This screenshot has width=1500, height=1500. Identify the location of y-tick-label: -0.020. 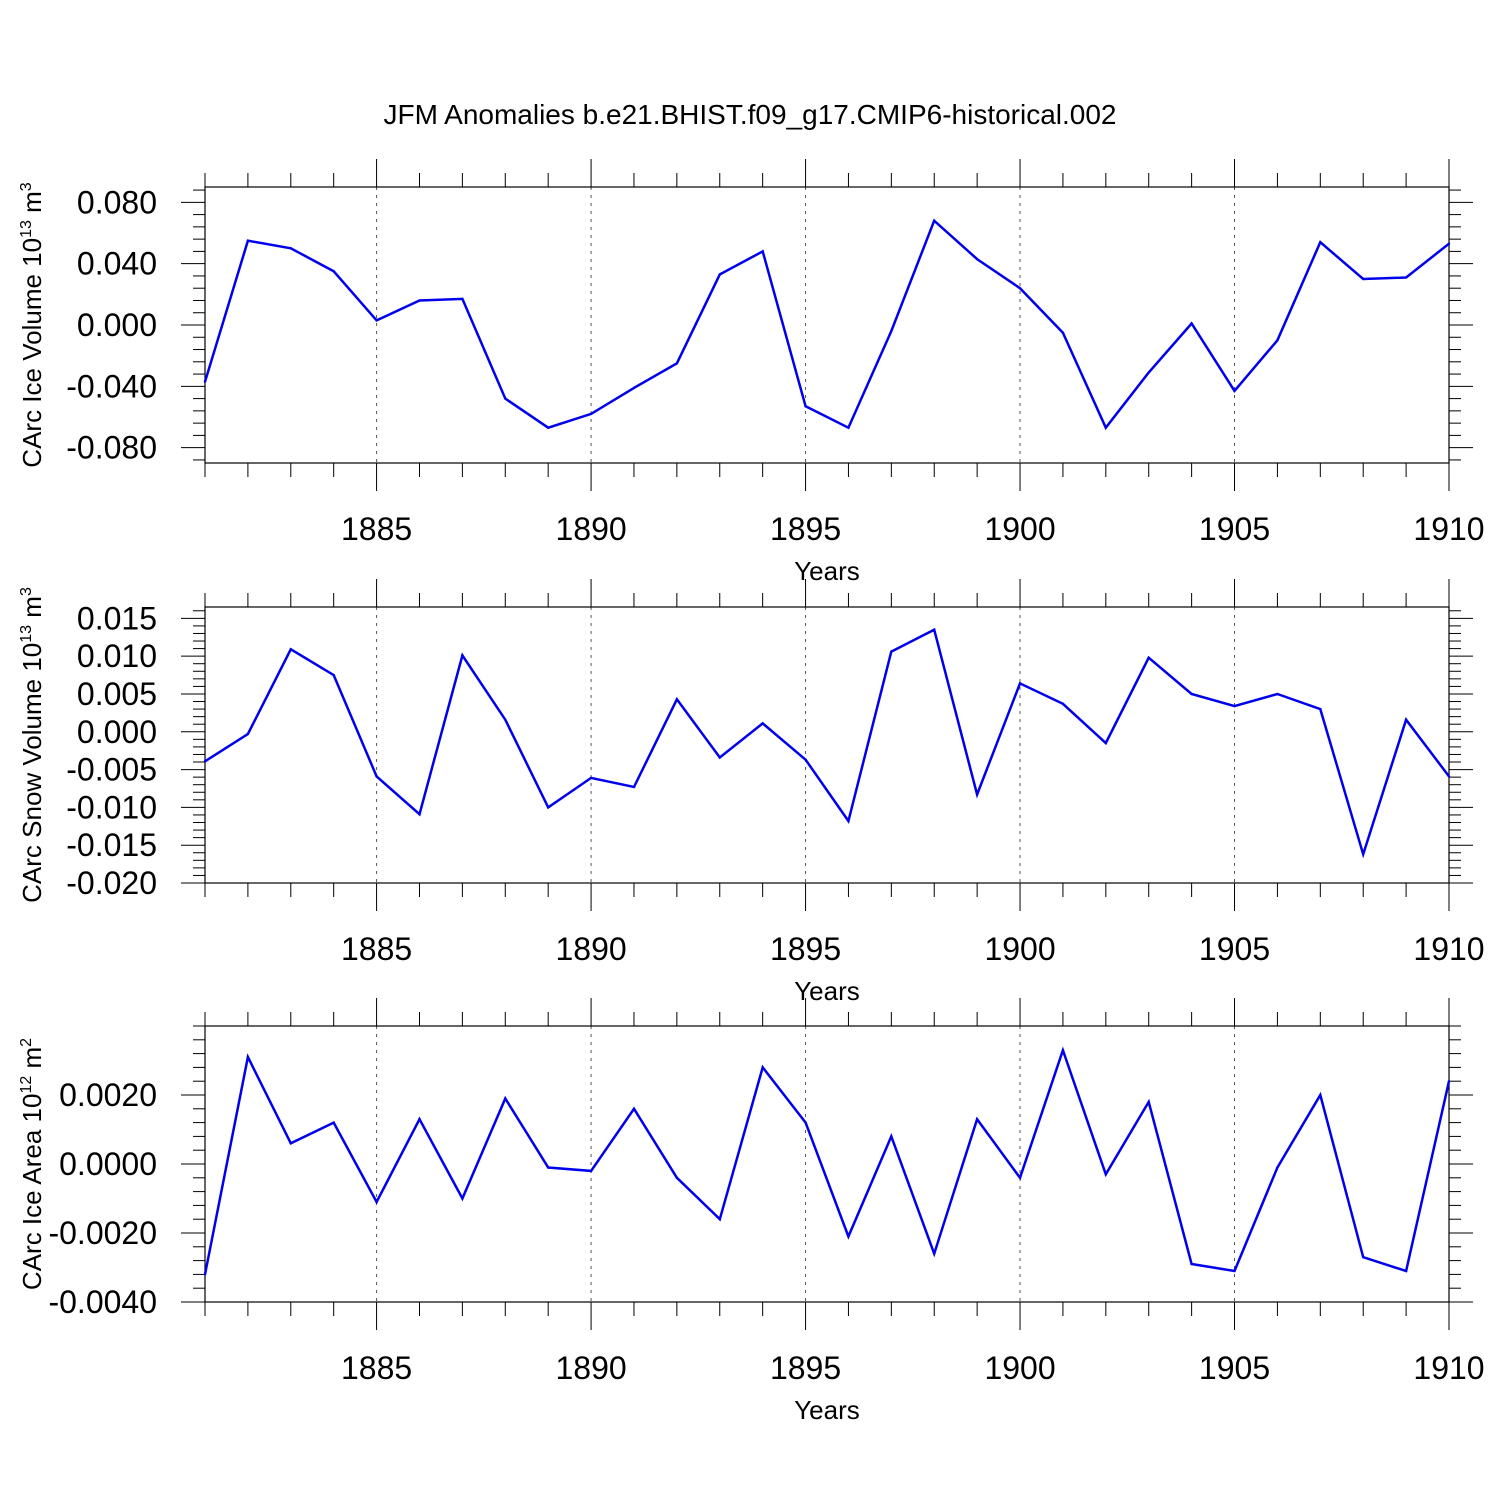
(111, 883).